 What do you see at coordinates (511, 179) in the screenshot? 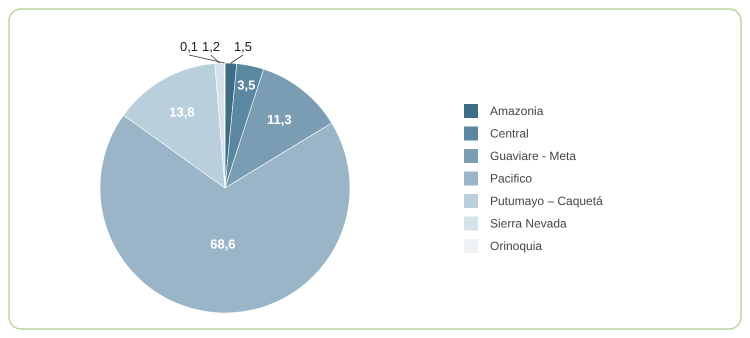
I see `legend-label: Pacifico` at bounding box center [511, 179].